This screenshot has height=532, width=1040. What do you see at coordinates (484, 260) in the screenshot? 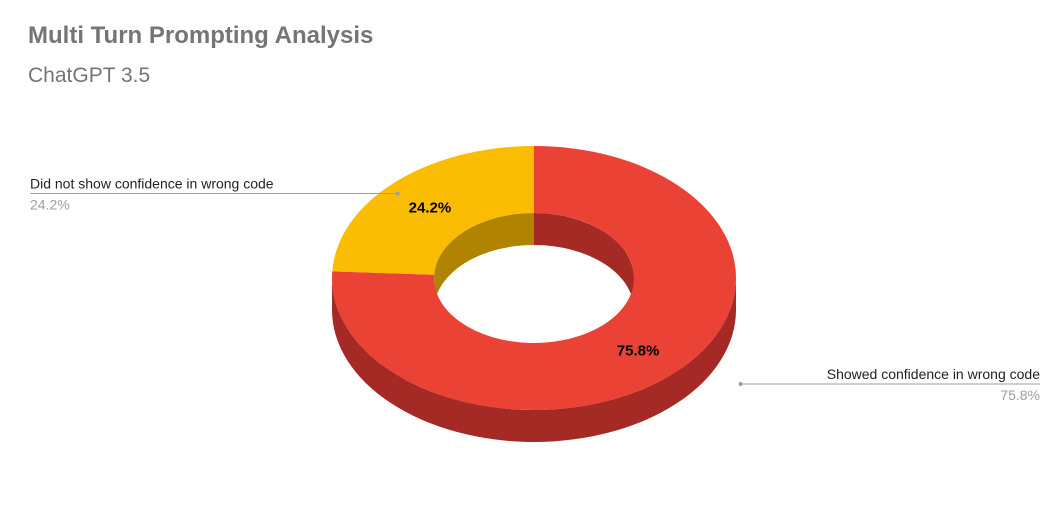
I see `inner-wall-did-not-show-confidence-in-wrong-code` at bounding box center [484, 260].